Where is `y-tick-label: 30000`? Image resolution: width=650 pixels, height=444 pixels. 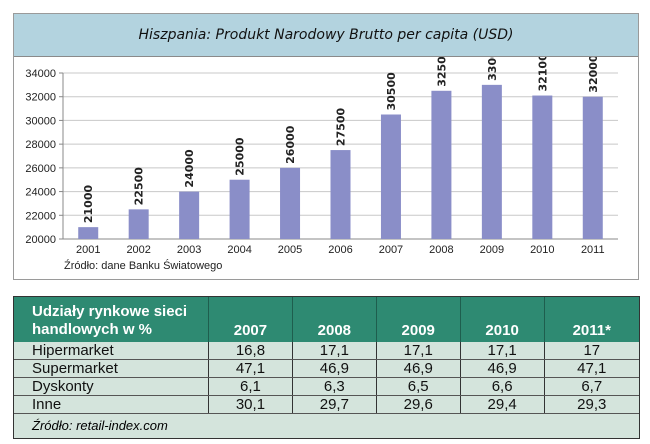 y-tick-label: 30000 is located at coordinates (40, 121).